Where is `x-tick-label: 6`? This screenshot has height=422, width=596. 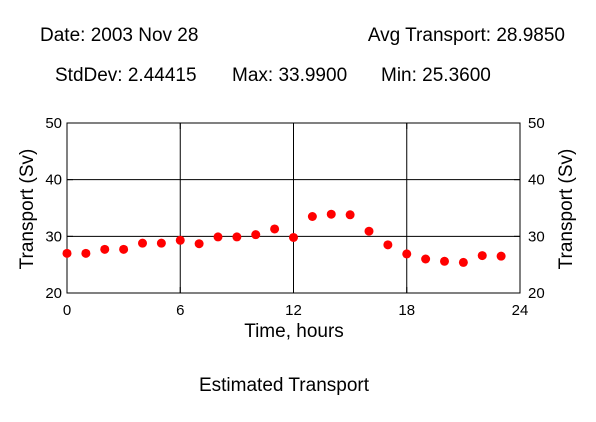
x-tick-label: 6 is located at coordinates (180, 310).